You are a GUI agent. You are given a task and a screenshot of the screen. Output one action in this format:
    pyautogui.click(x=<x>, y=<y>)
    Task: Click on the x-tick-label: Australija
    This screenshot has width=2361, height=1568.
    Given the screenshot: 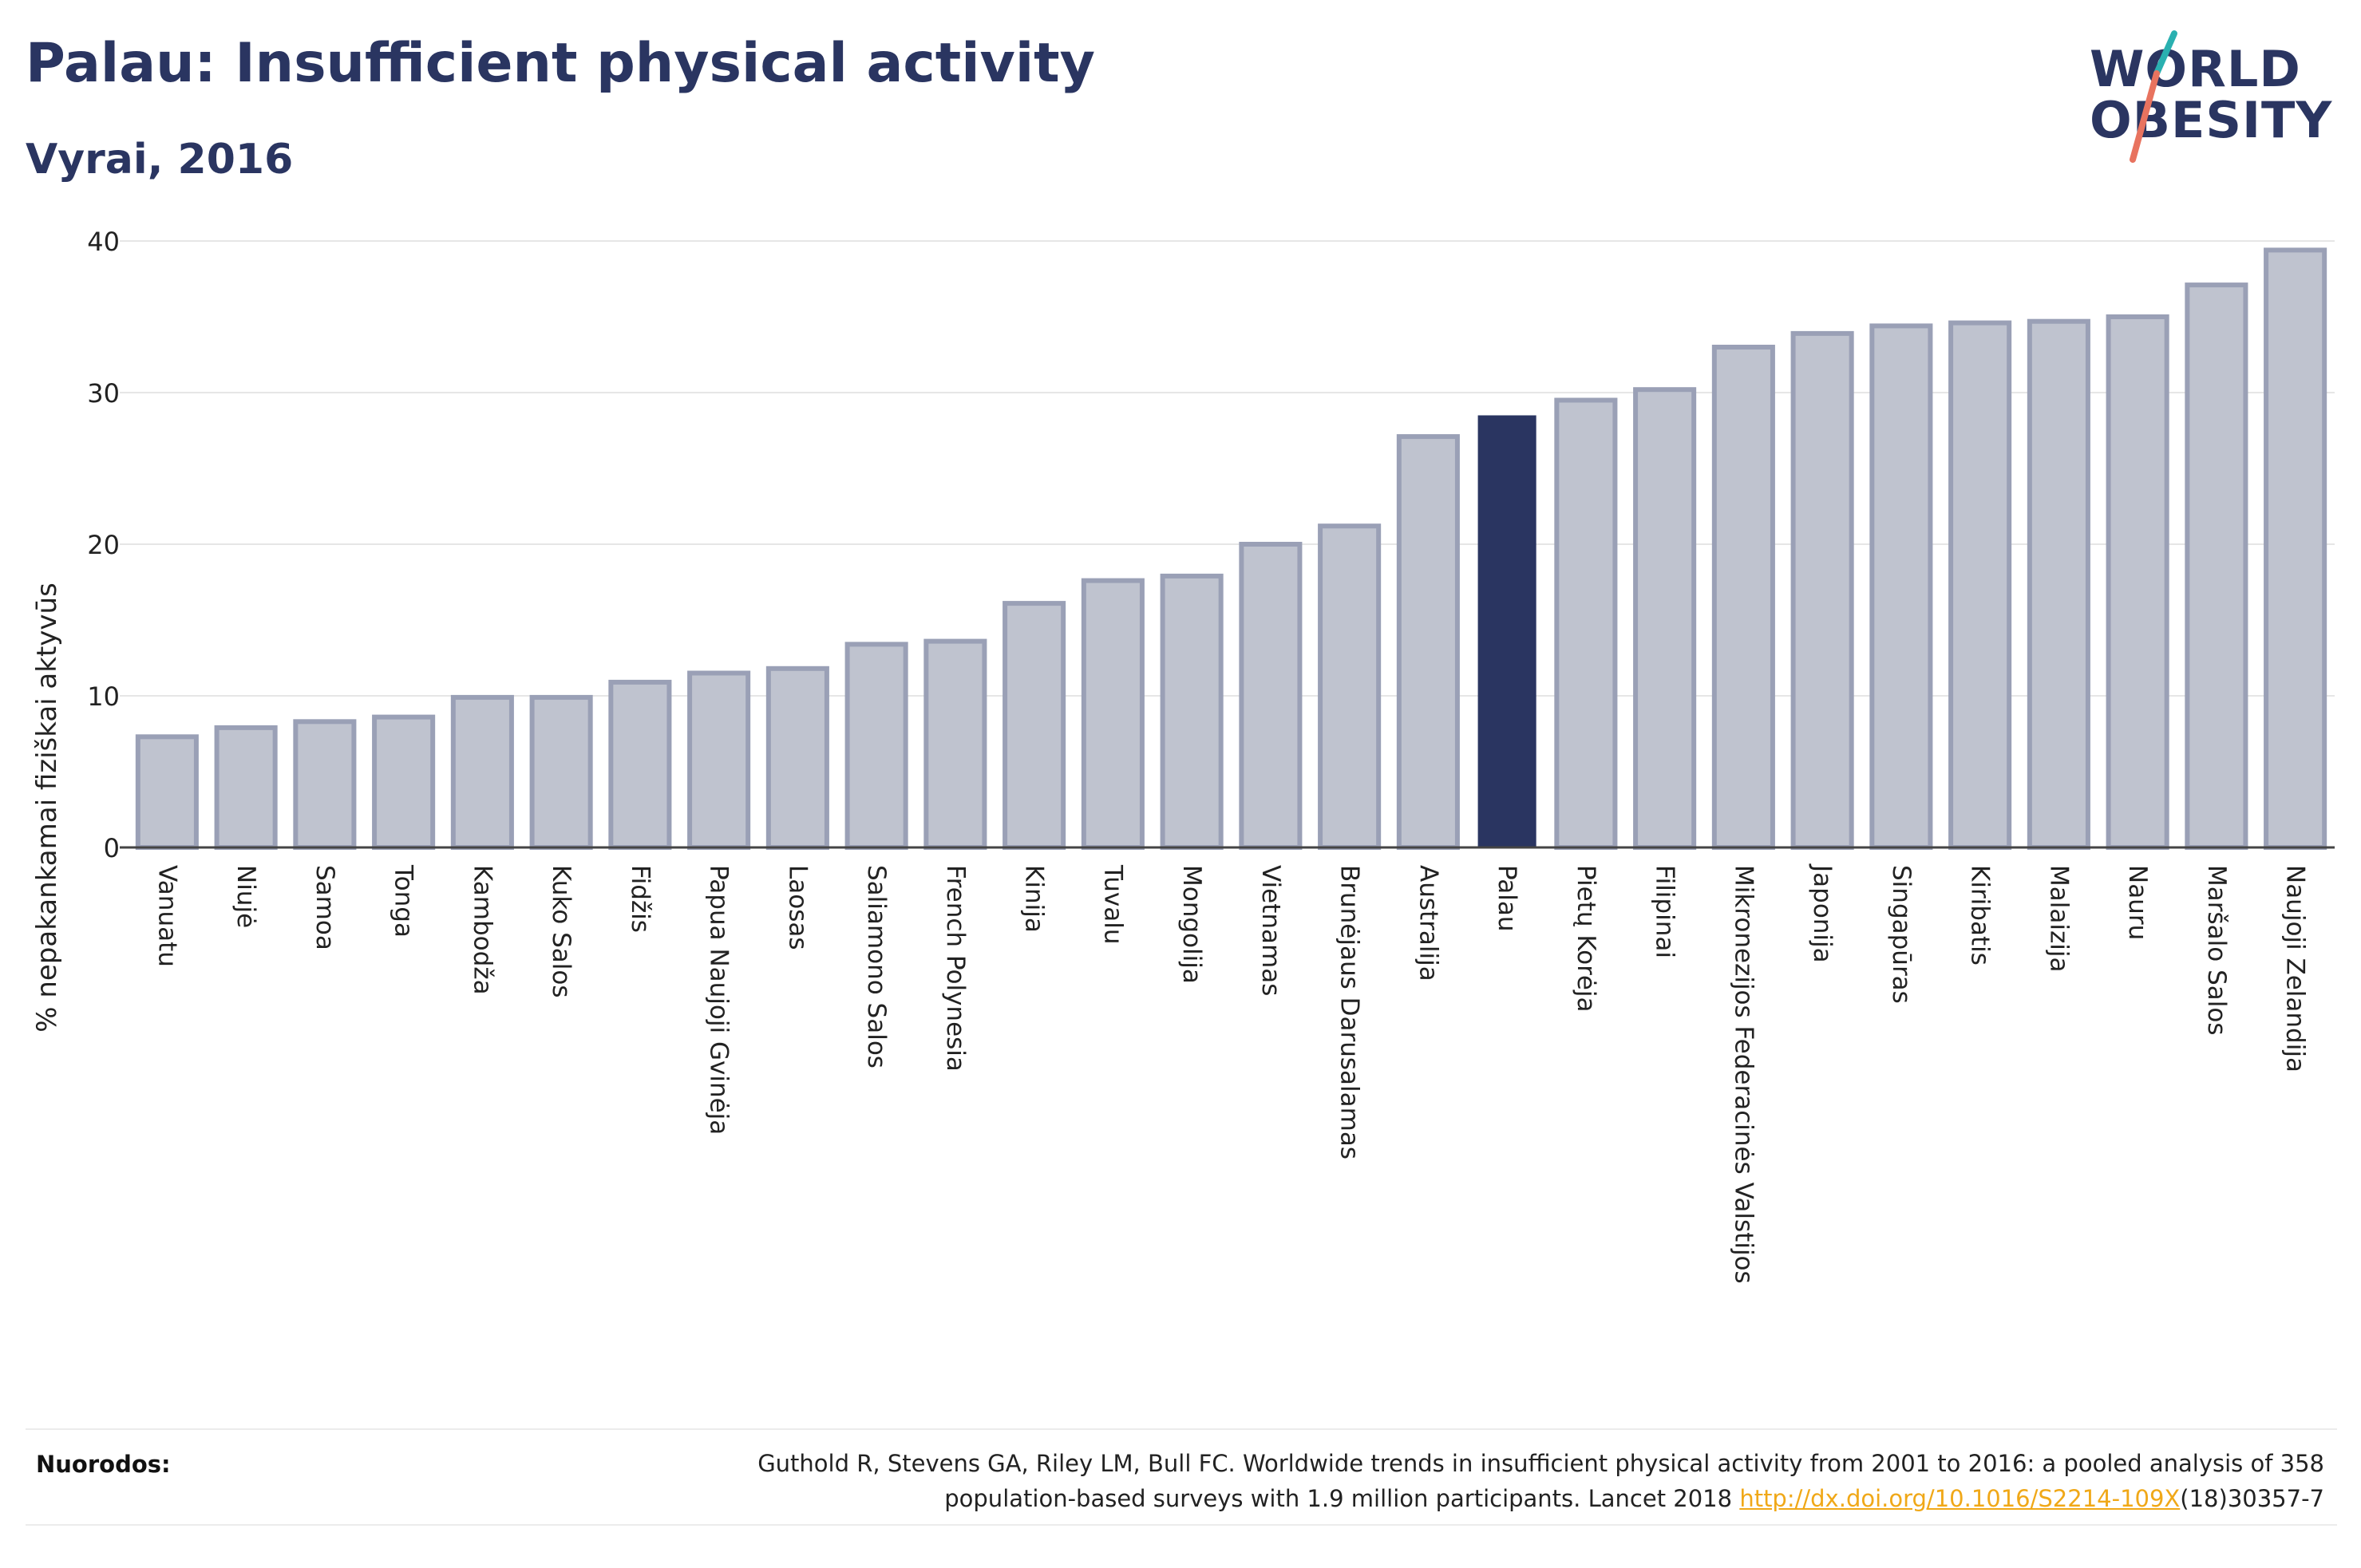 What is the action you would take?
    pyautogui.click(x=1428, y=923)
    